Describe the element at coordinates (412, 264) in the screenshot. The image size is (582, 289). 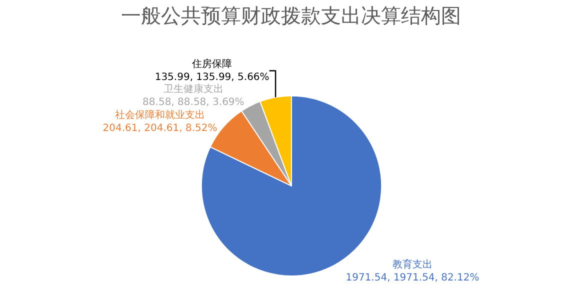
I see `slice-label: 教育支出` at that location.